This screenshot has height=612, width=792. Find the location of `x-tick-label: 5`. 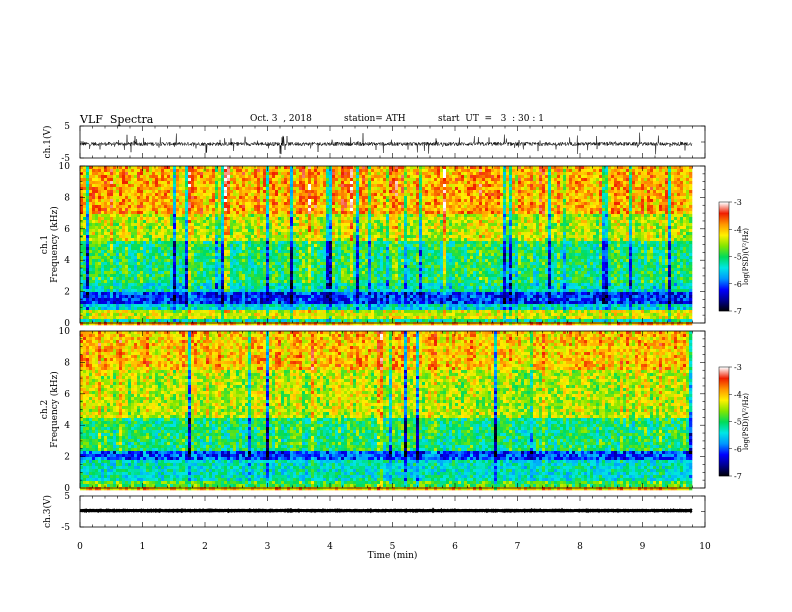

x-tick-label: 5 is located at coordinates (393, 547).